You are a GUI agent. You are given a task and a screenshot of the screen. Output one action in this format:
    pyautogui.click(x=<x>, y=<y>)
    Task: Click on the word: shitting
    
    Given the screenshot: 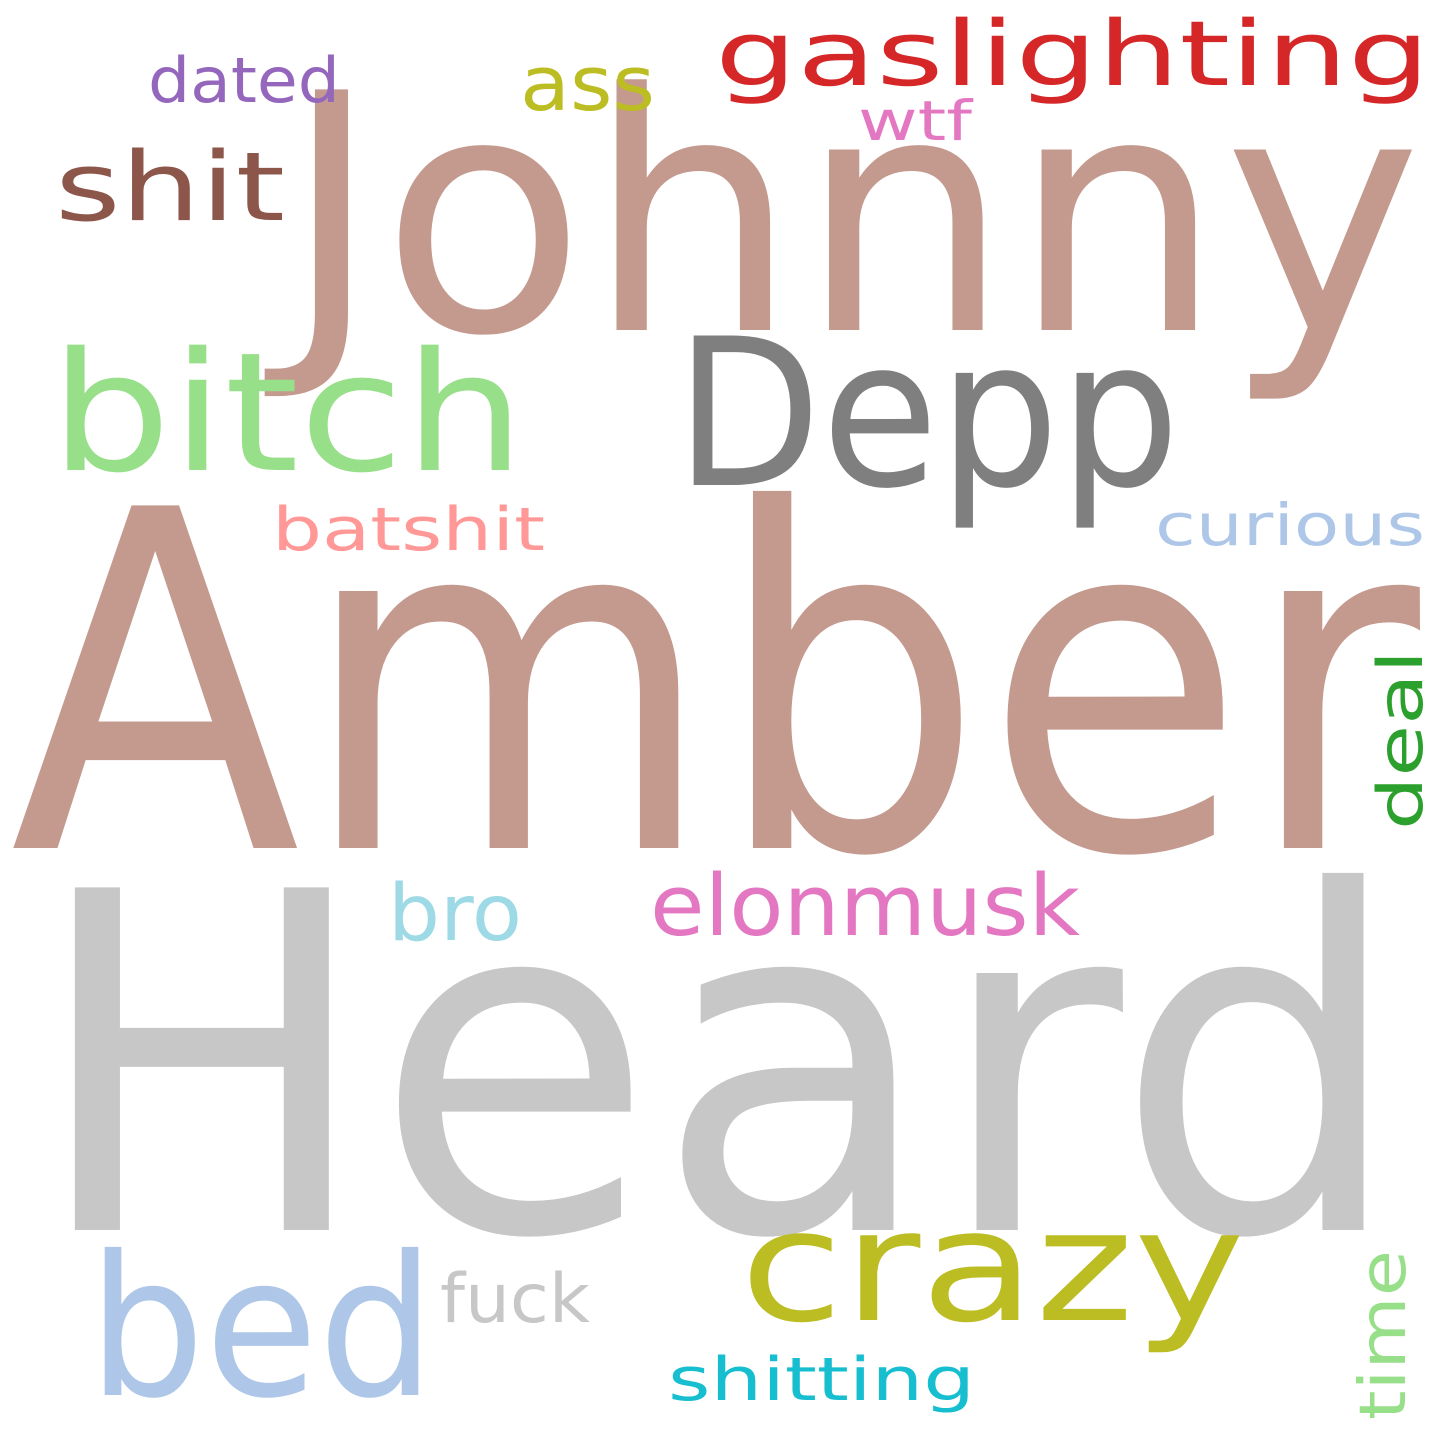 What is the action you would take?
    pyautogui.click(x=821, y=1380)
    